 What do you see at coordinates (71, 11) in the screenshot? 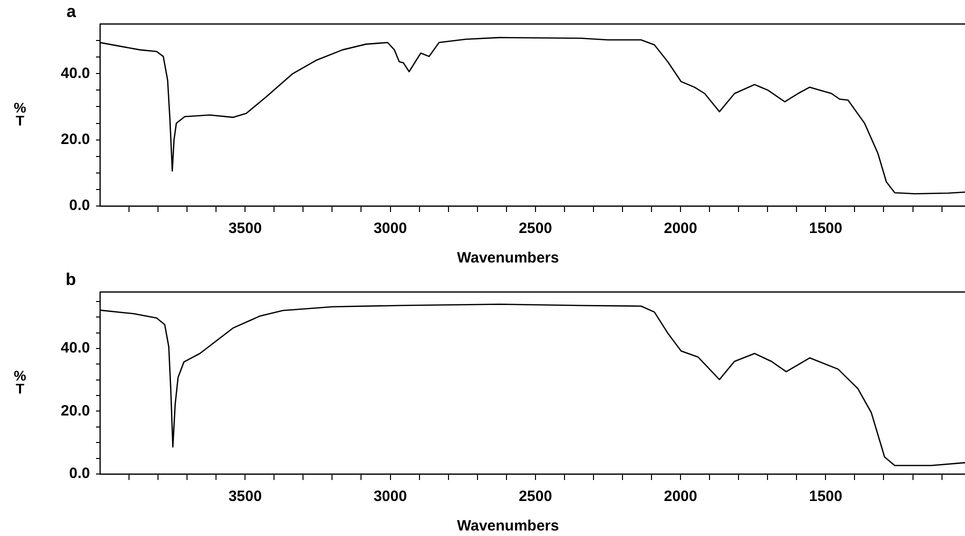
I see `chart-title: a` at bounding box center [71, 11].